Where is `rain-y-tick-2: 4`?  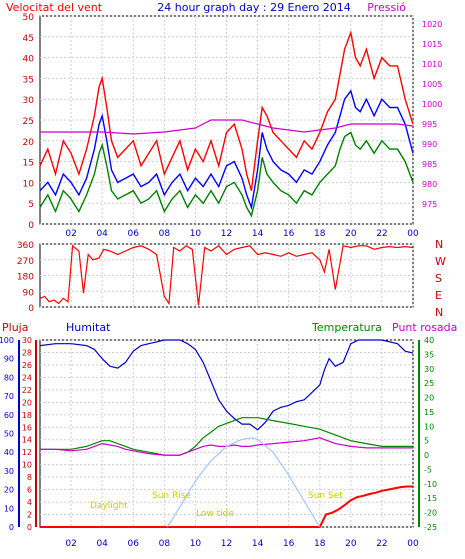 rain-y-tick-2: 4 is located at coordinates (29, 502).